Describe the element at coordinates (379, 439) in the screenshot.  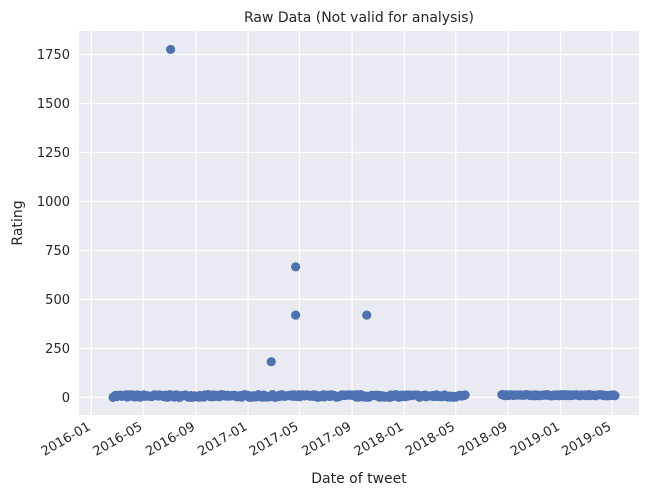
I see `x-tick-label: 2018-01` at that location.